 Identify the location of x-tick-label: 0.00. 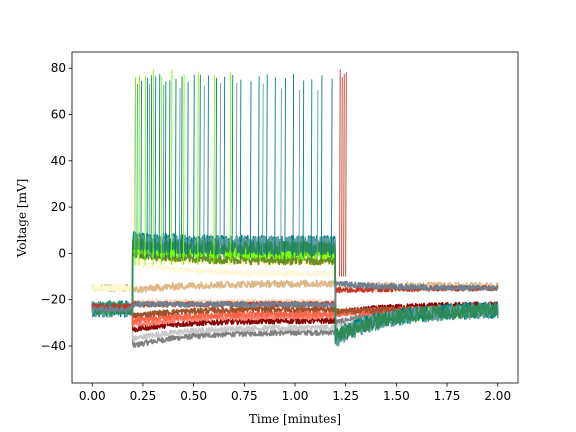
(92, 396).